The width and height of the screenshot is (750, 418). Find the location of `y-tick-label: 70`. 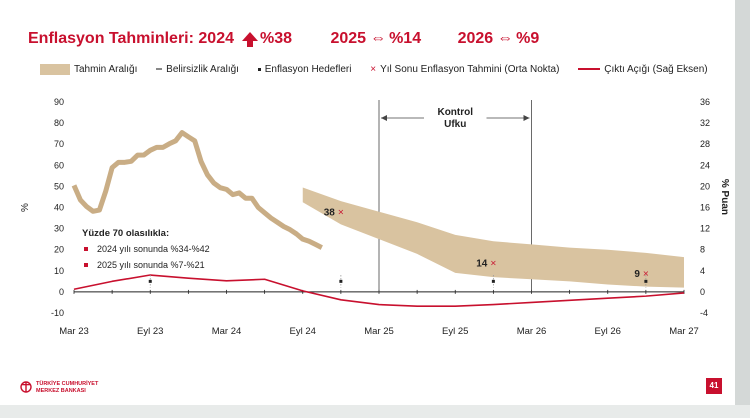

y-tick-label: 70 is located at coordinates (59, 144).